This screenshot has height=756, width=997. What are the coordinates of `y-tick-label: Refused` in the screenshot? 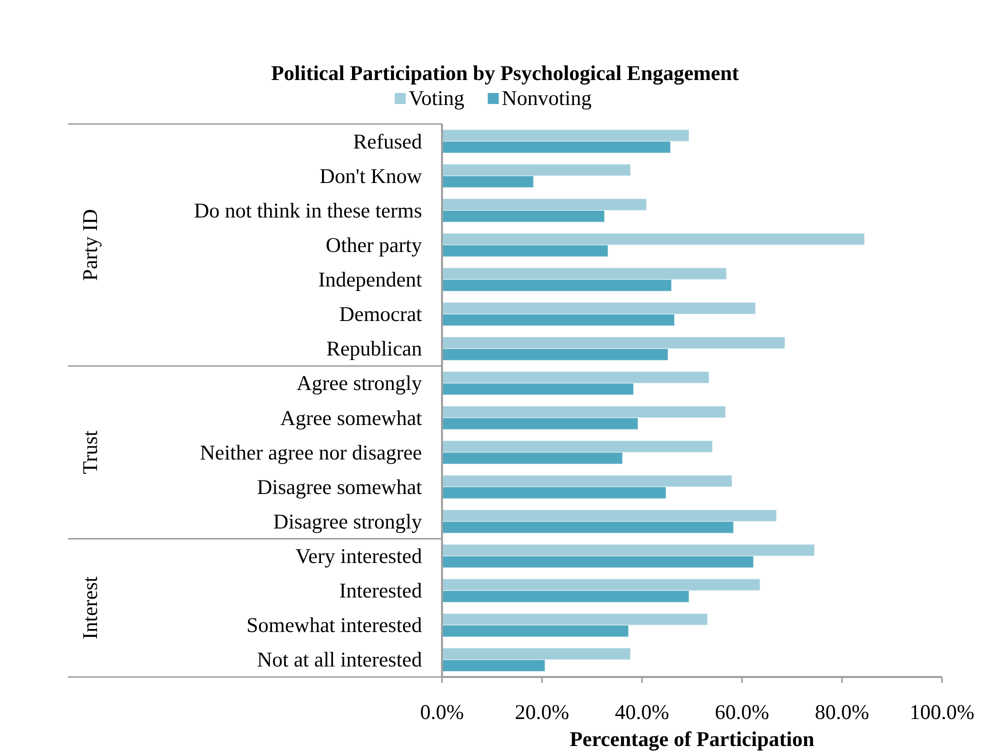 It's located at (387, 141).